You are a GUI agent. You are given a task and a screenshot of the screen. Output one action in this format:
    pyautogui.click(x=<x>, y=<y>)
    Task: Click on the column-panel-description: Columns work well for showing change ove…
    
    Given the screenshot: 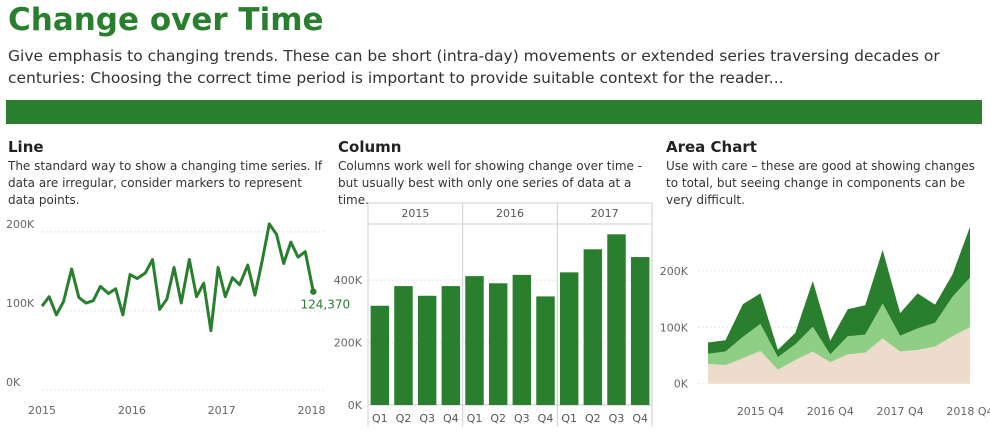 What is the action you would take?
    pyautogui.click(x=490, y=183)
    